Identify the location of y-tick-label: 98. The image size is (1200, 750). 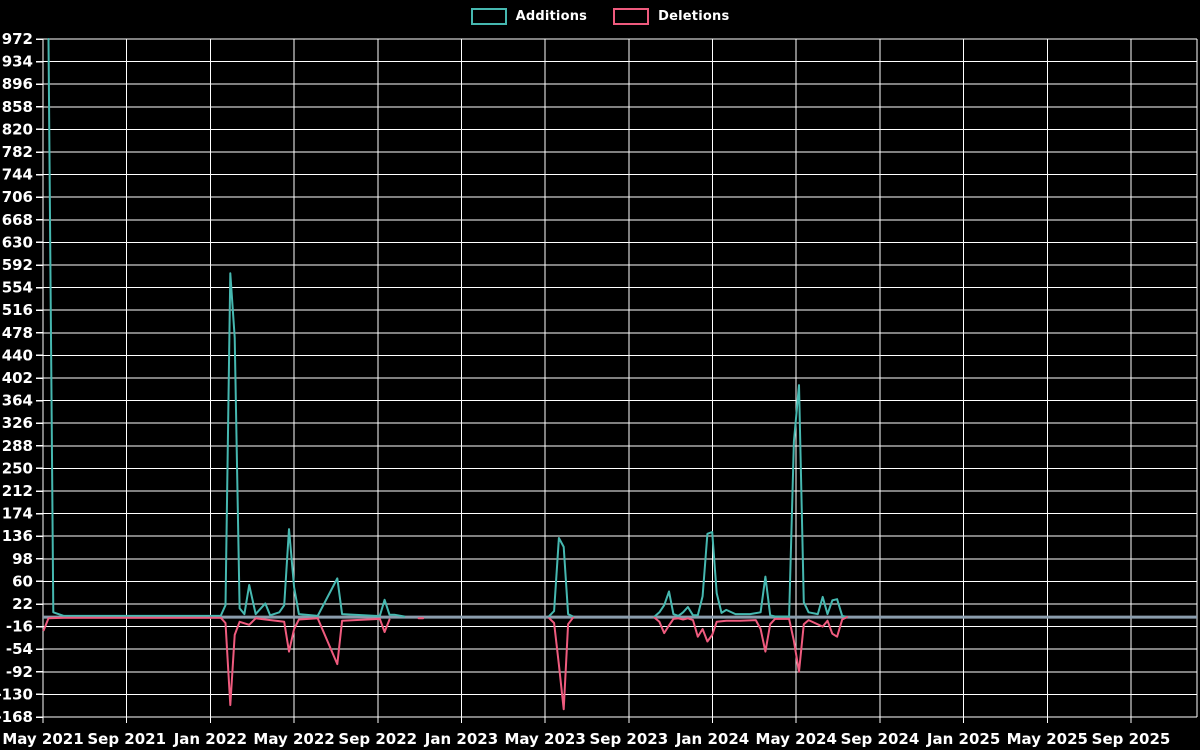
(22, 559).